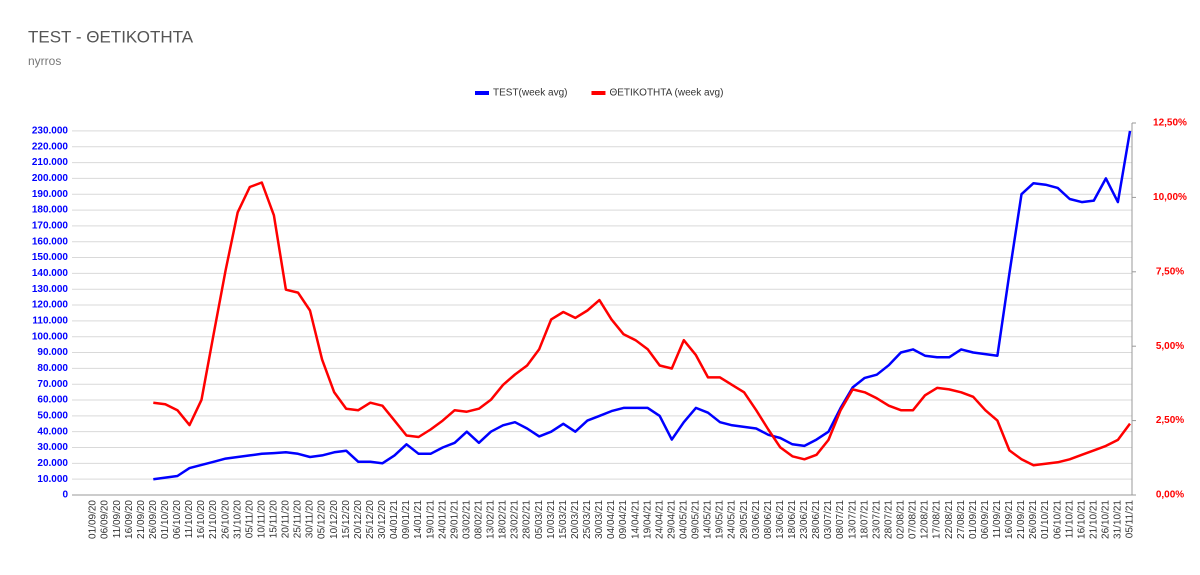 Image resolution: width=1200 pixels, height=575 pixels. What do you see at coordinates (539, 519) in the screenshot?
I see `x-tick-label: 05/03/21` at bounding box center [539, 519].